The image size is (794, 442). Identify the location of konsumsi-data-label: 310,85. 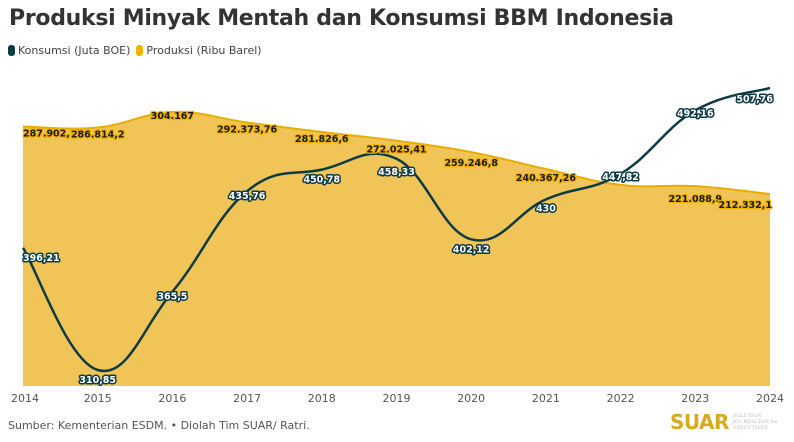
(97, 380).